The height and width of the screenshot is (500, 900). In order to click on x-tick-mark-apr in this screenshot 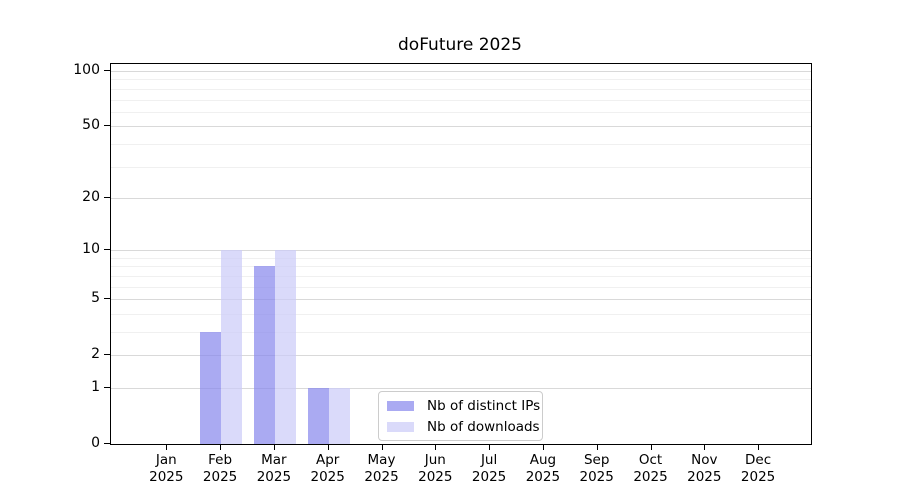, I will do `click(328, 447)`.